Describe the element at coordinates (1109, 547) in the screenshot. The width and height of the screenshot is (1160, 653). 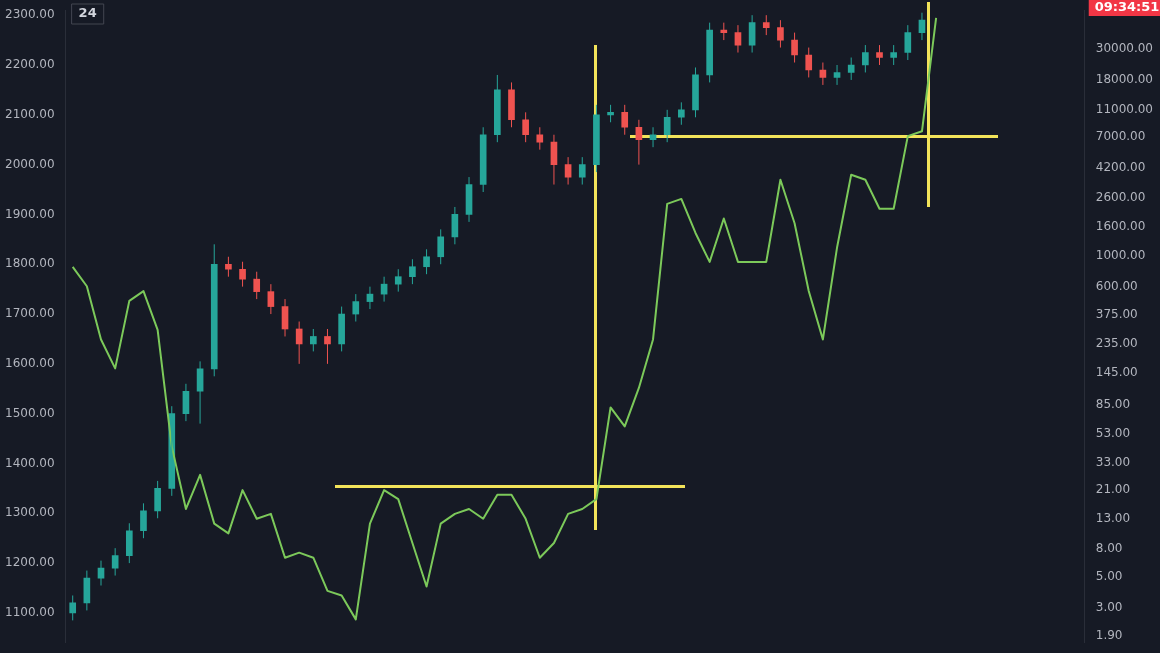
I see `y2-tick-label: 8.00` at that location.